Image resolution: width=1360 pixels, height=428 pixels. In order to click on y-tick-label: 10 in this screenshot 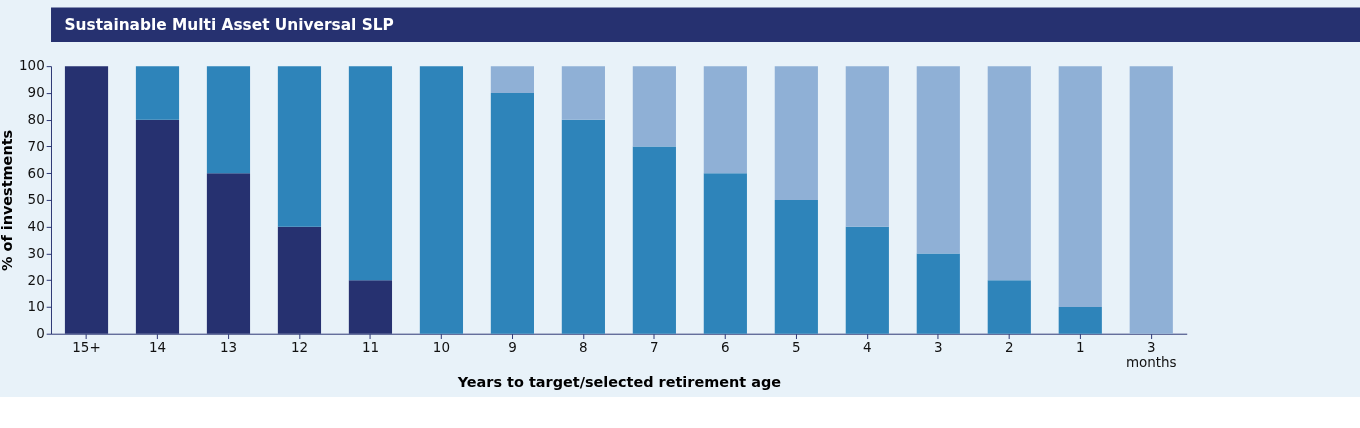, I will do `click(36, 306)`.